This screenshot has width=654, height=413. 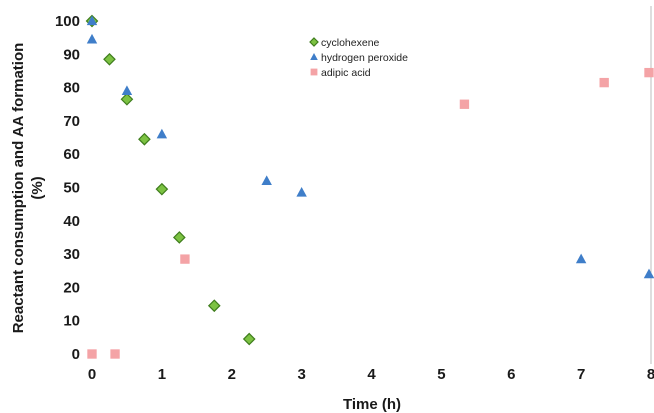 What do you see at coordinates (71, 221) in the screenshot?
I see `y-tick-label: 40` at bounding box center [71, 221].